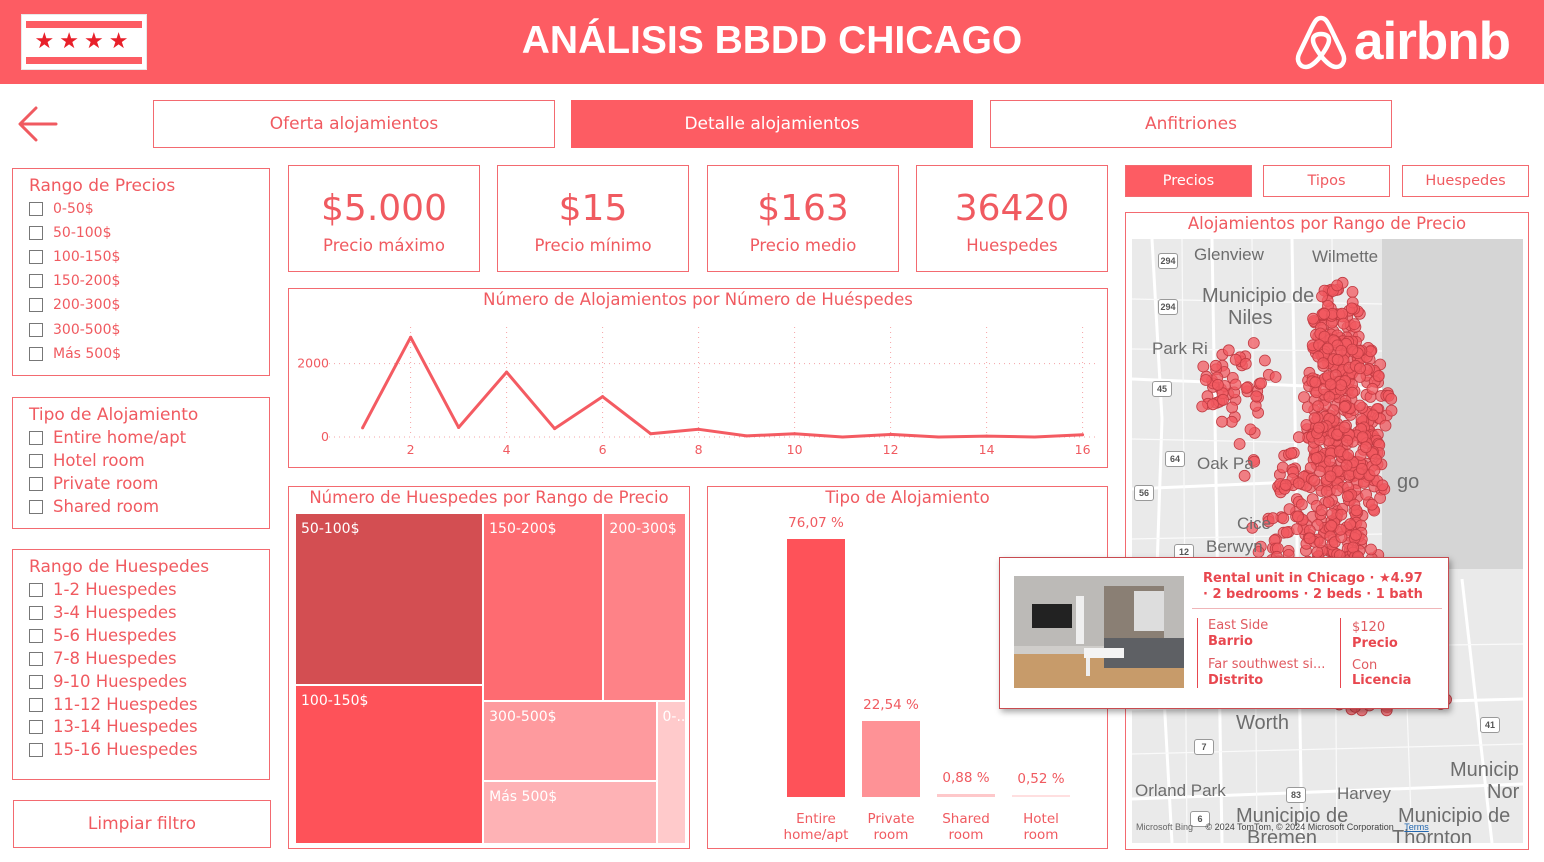  Describe the element at coordinates (103, 612) in the screenshot. I see `filter-option-guests: 3-4 Huespedes` at that location.